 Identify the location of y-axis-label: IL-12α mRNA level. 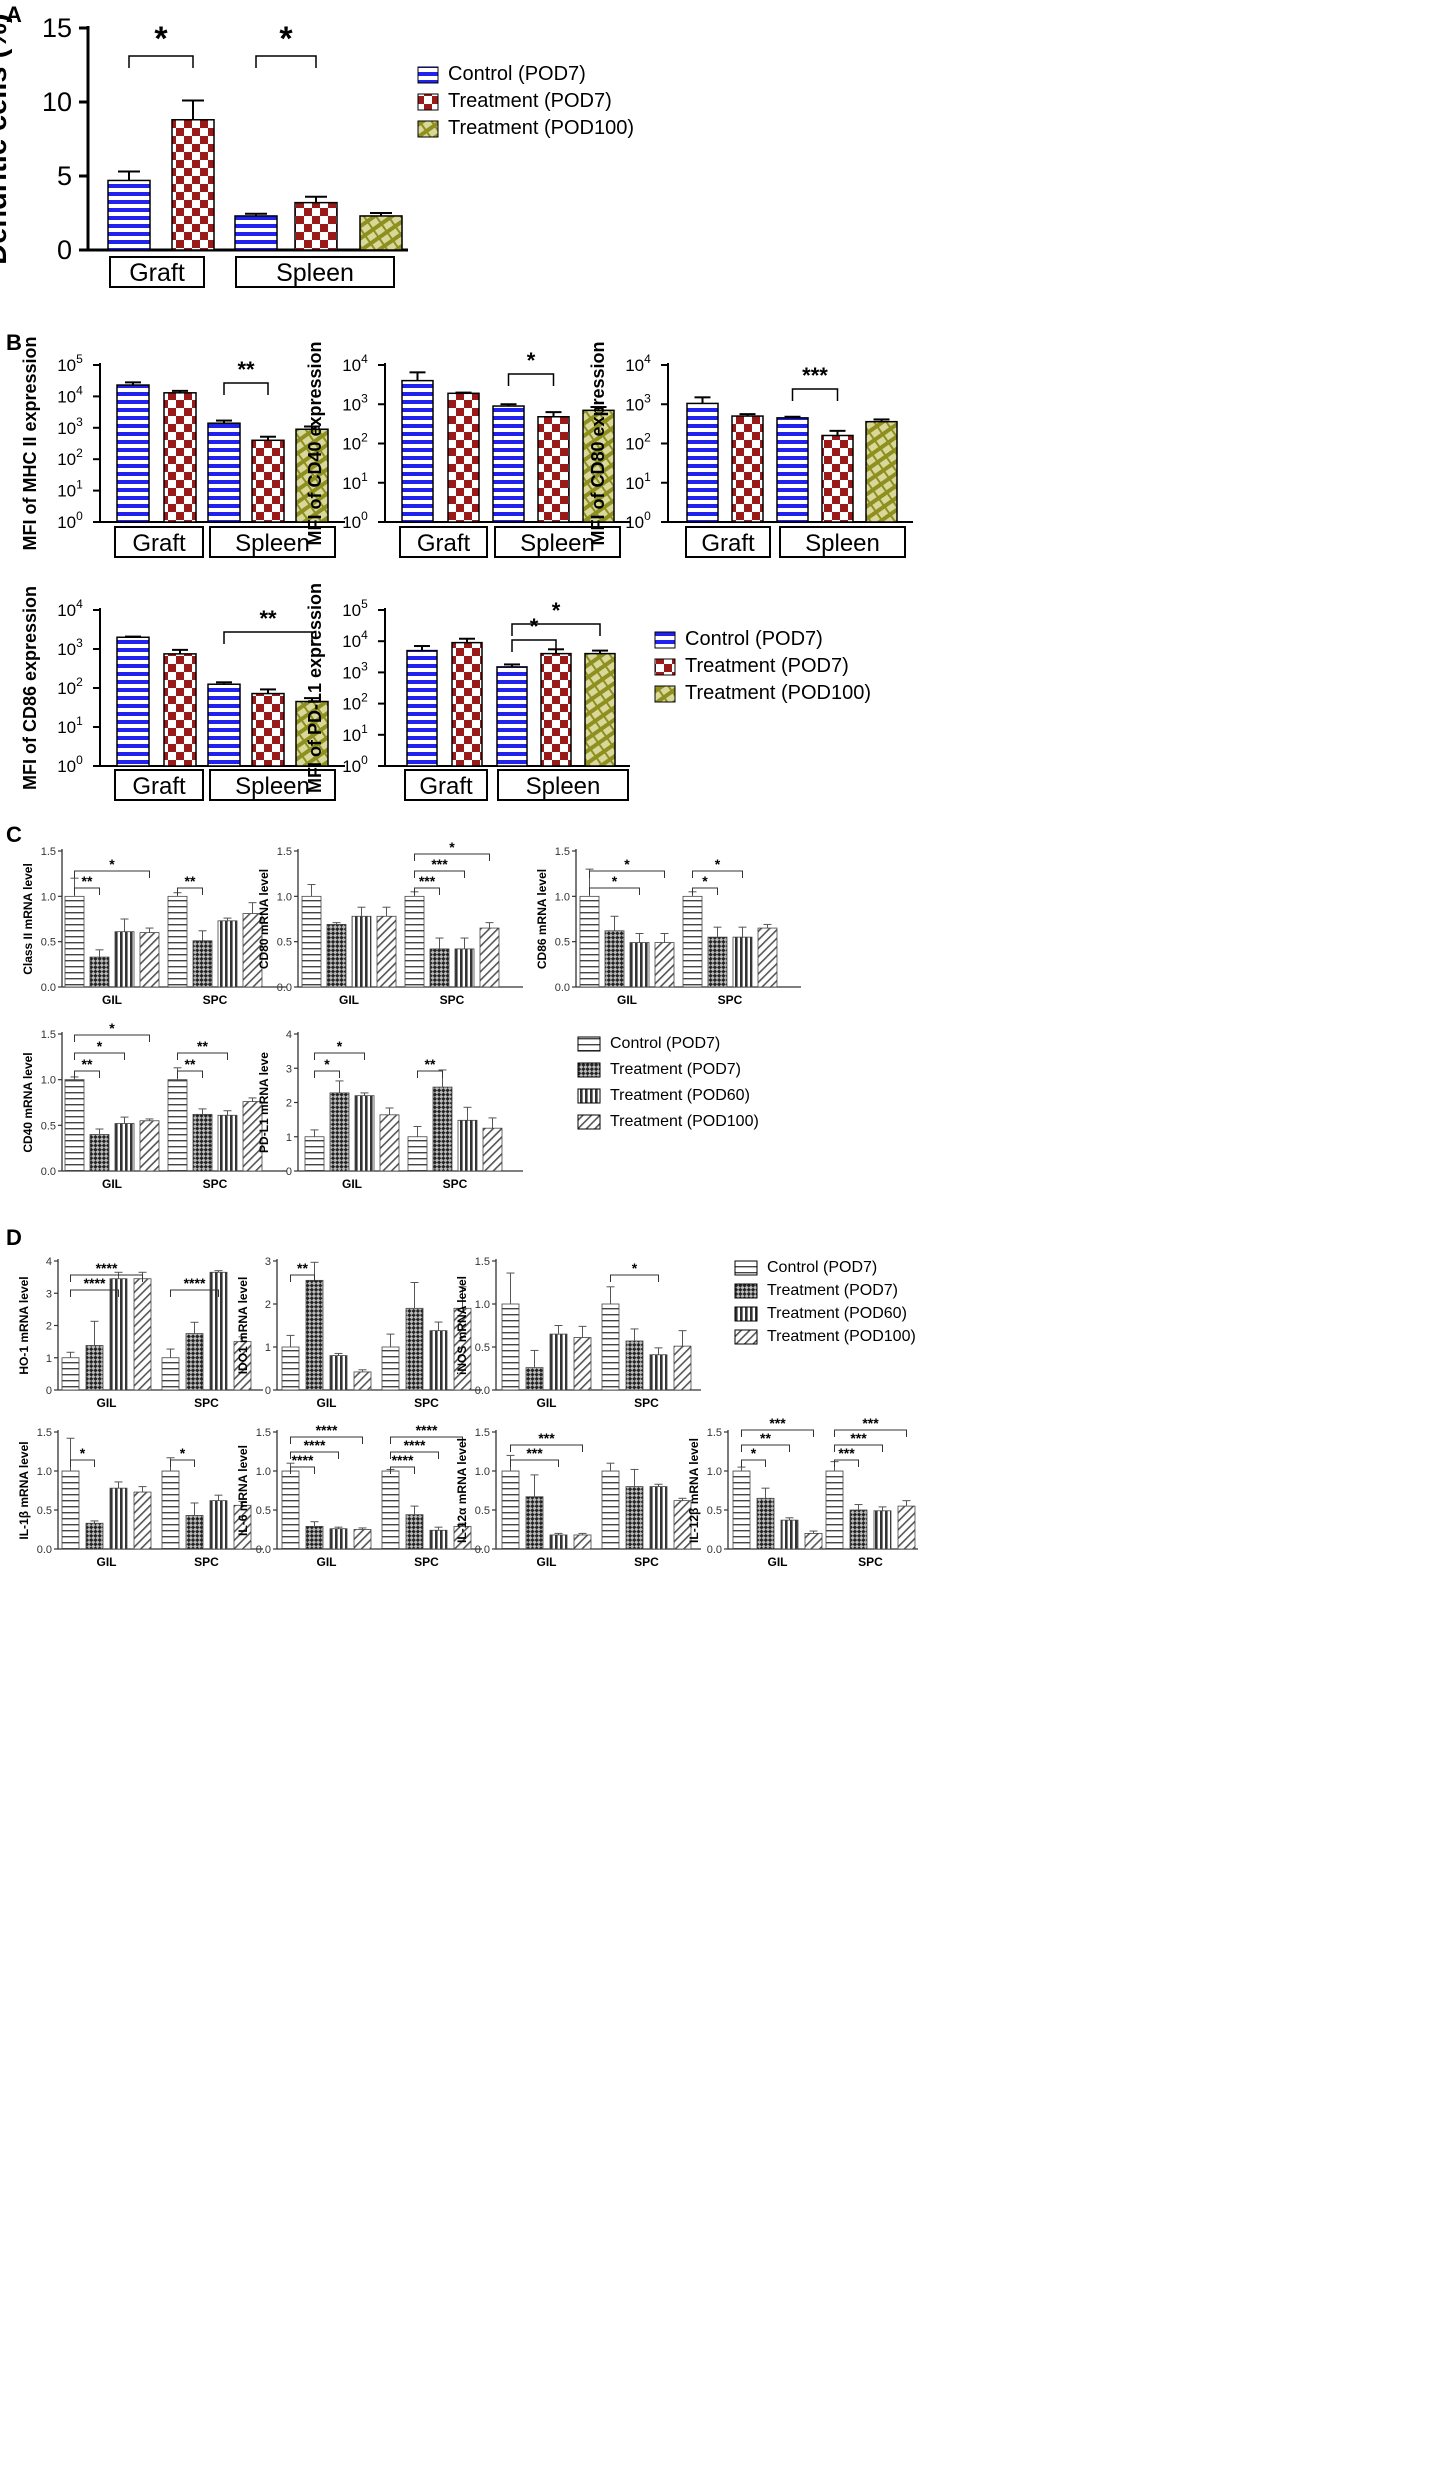
(462, 1490).